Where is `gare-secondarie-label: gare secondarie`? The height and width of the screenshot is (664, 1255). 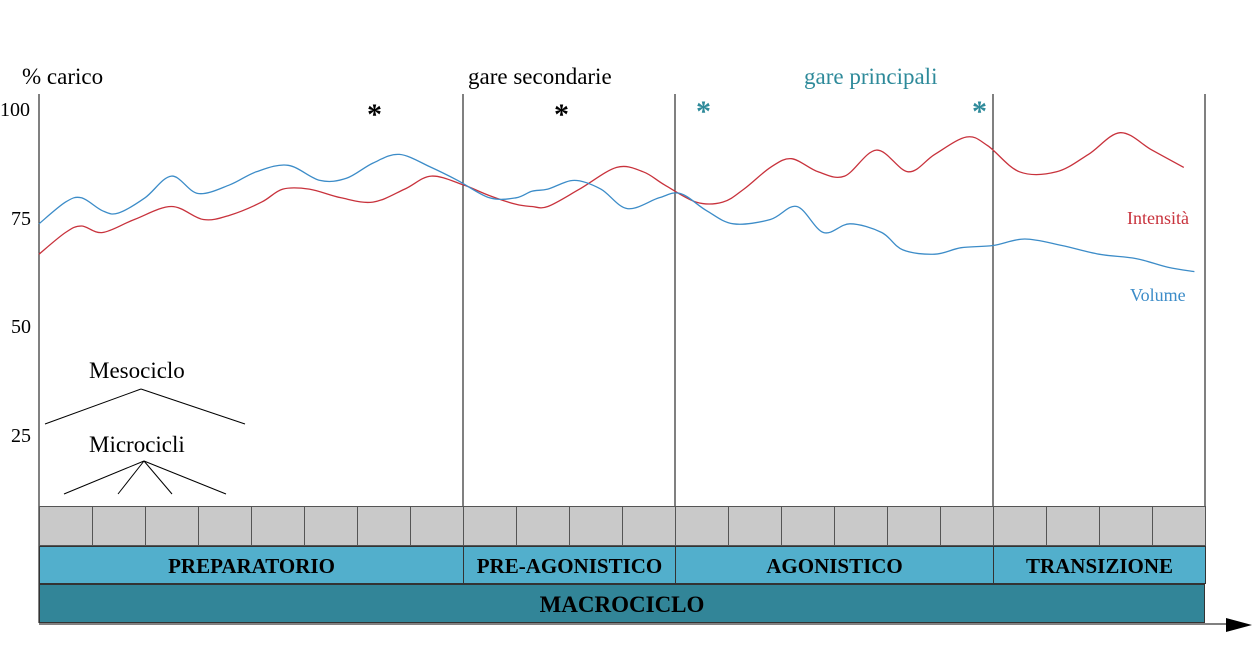
gare-secondarie-label: gare secondarie is located at coordinates (540, 76).